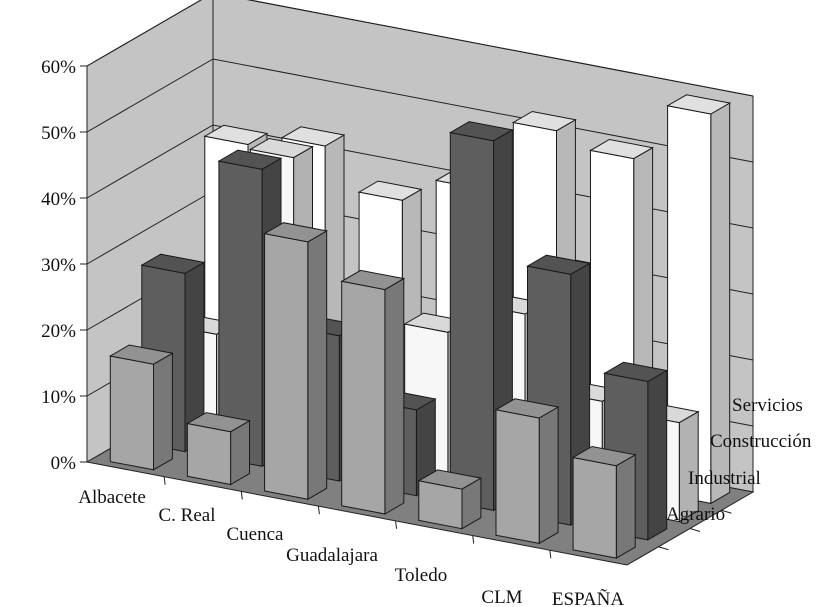 This screenshot has height=607, width=835. I want to click on series-label: Agrario, so click(695, 514).